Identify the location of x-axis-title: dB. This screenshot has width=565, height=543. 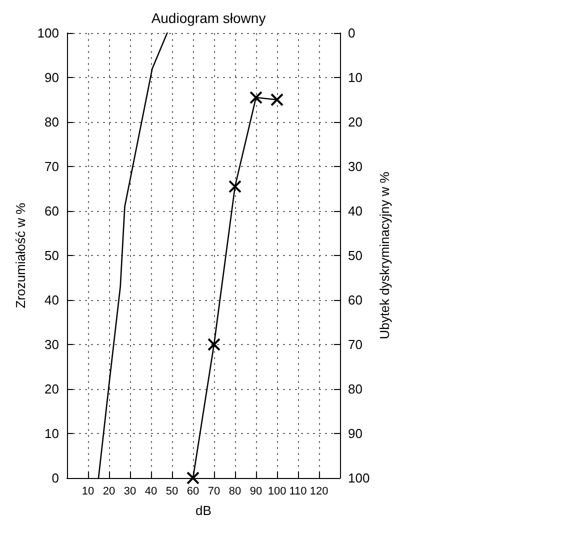
(204, 510).